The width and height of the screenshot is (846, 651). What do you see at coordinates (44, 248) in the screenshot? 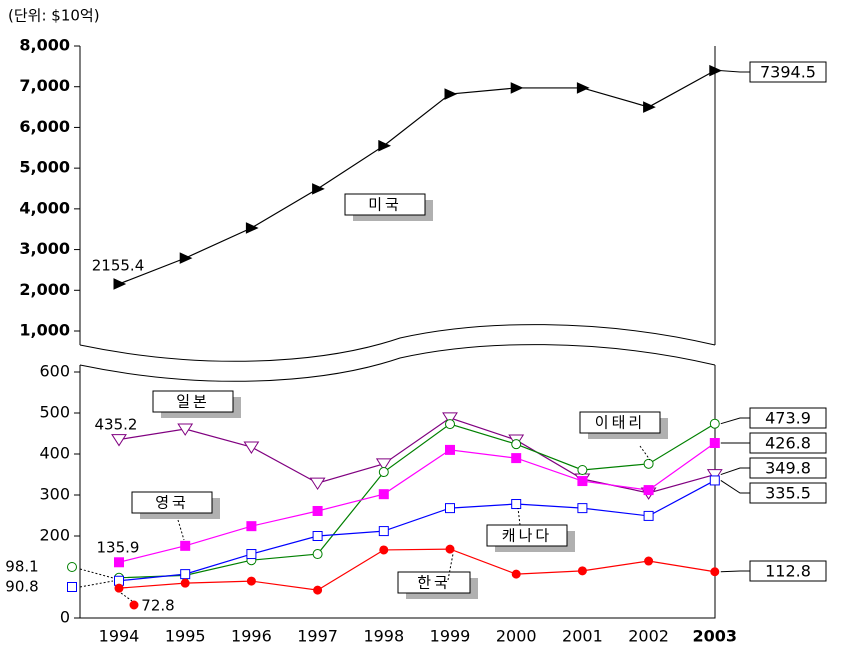
I see `y-tick-label: 3,000` at bounding box center [44, 248].